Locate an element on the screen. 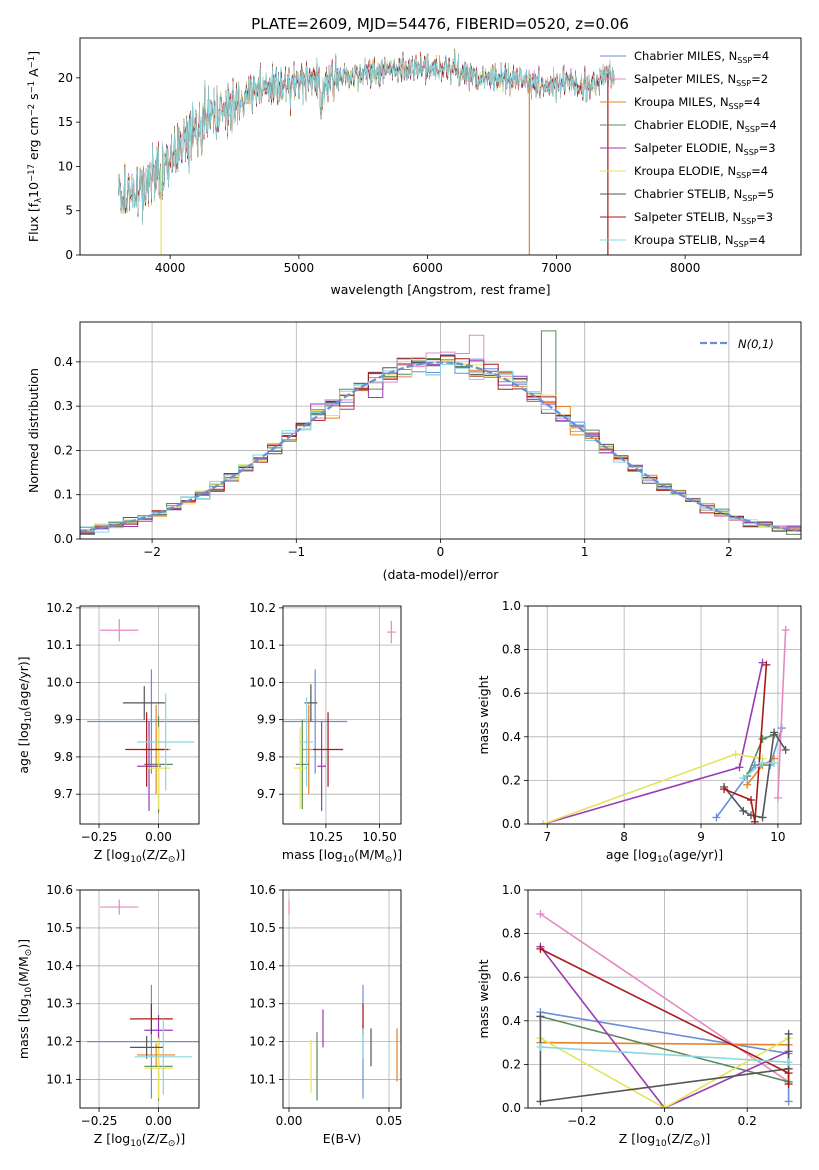  z-vs-weight-xlabel: Z [log10(Z/Z⊙)] is located at coordinates (664, 1140).